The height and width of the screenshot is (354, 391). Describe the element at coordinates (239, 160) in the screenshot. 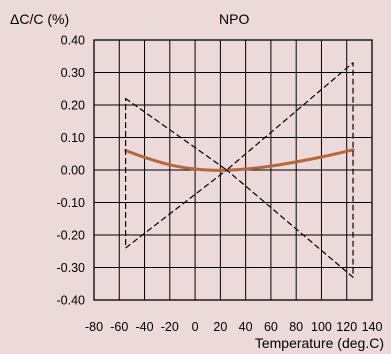

I see `series-line-solid` at that location.